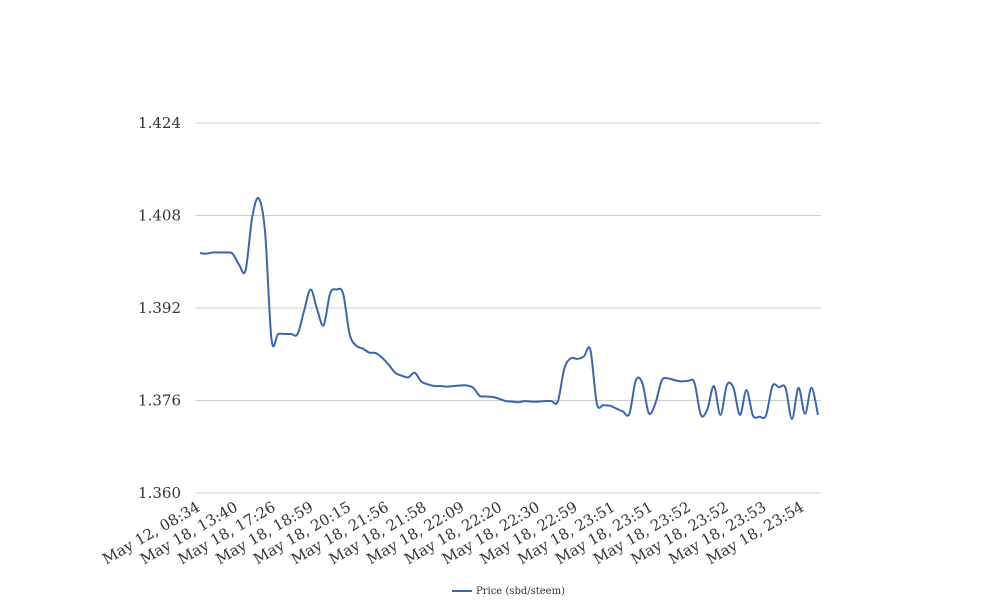  I want to click on y-tick-label: 1.424, so click(159, 123).